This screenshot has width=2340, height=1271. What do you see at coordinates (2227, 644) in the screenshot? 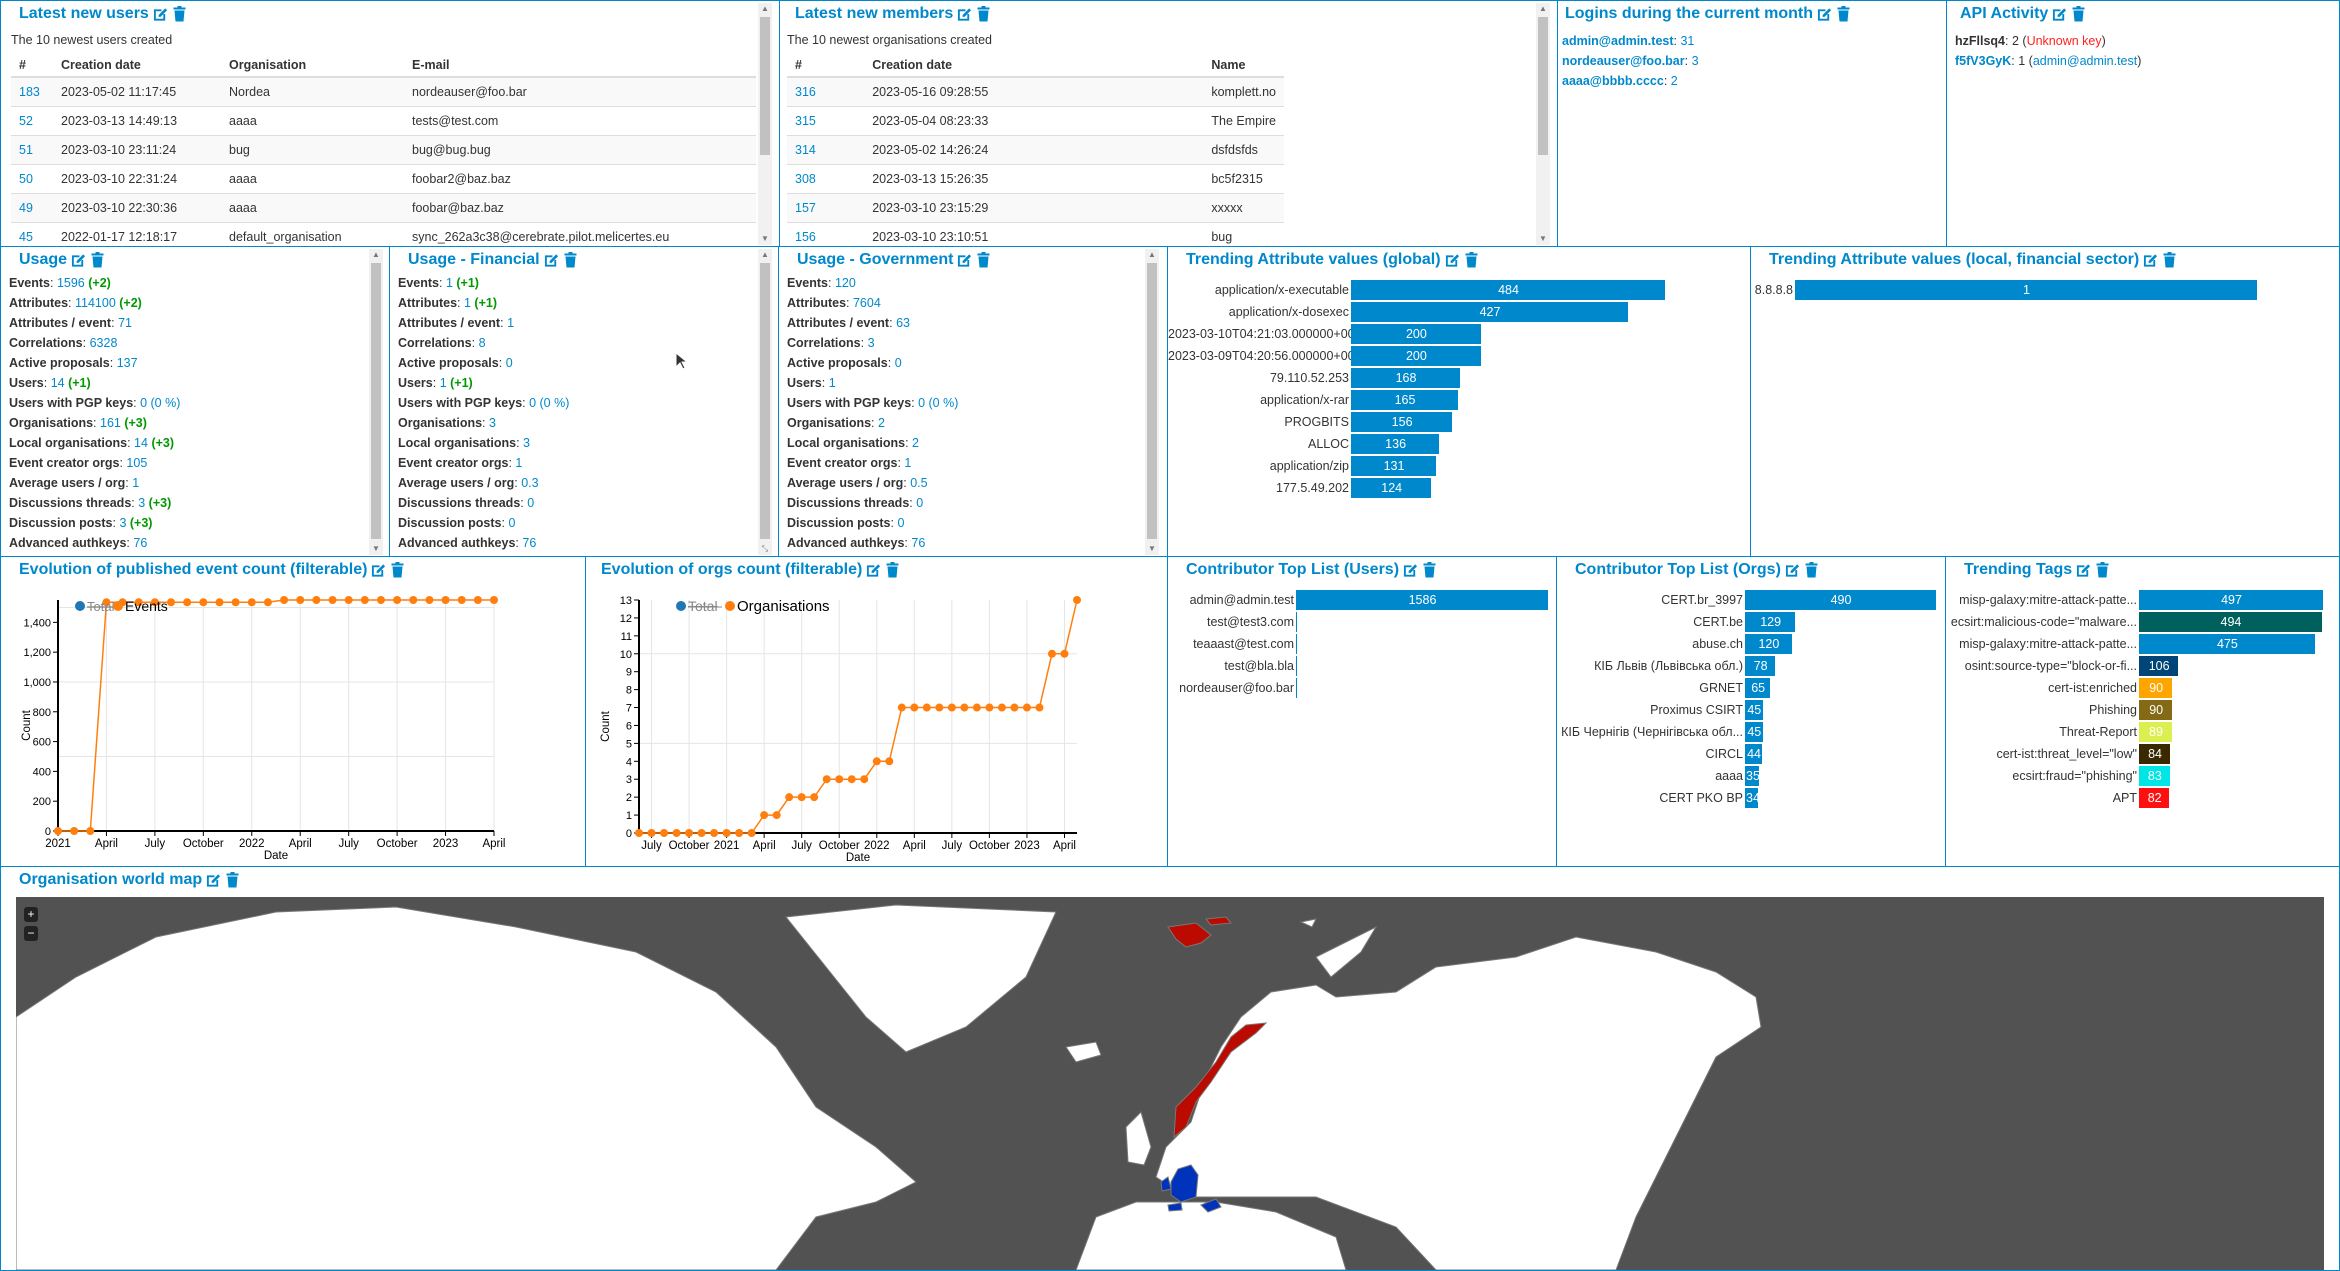
I see `bar: 475` at bounding box center [2227, 644].